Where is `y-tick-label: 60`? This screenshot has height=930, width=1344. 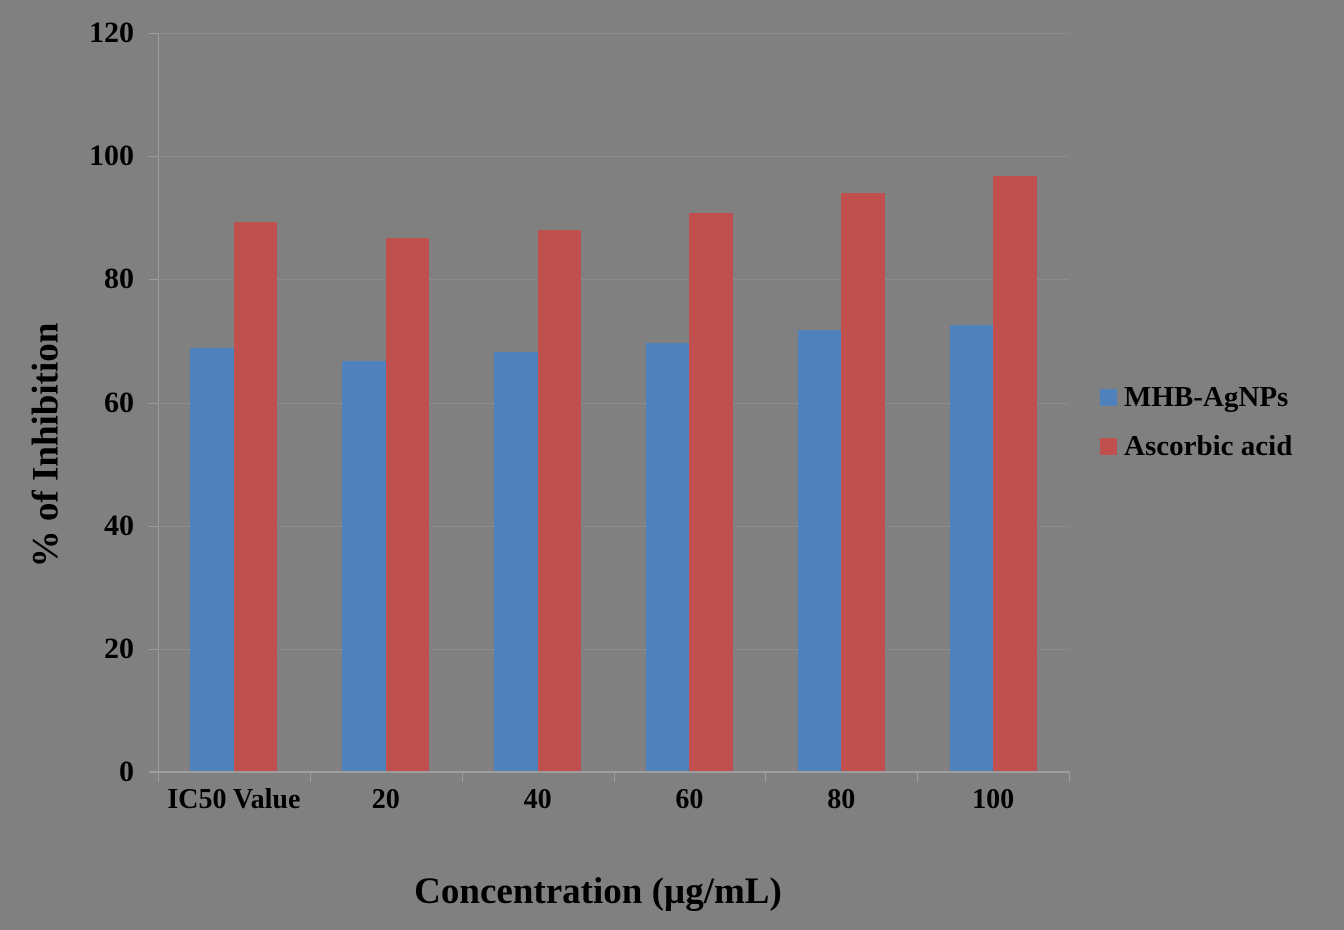 y-tick-label: 60 is located at coordinates (119, 402).